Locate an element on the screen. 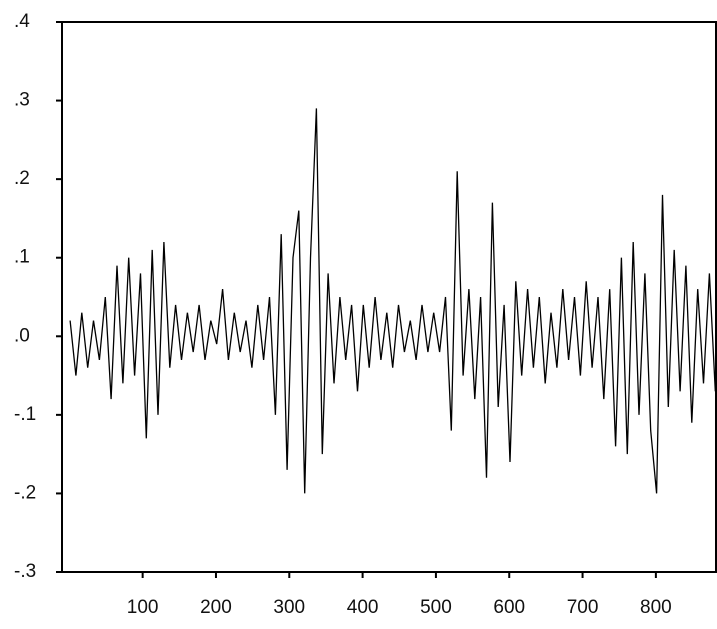 This screenshot has height=629, width=717. x-tick-label: 300 is located at coordinates (289, 607).